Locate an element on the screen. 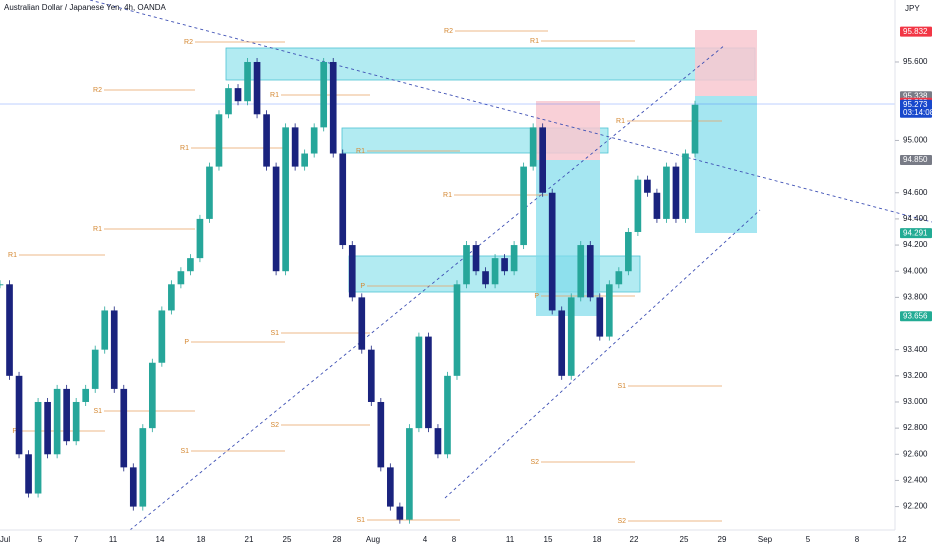 The width and height of the screenshot is (932, 550). y-tick-label: 93.200 is located at coordinates (915, 375).